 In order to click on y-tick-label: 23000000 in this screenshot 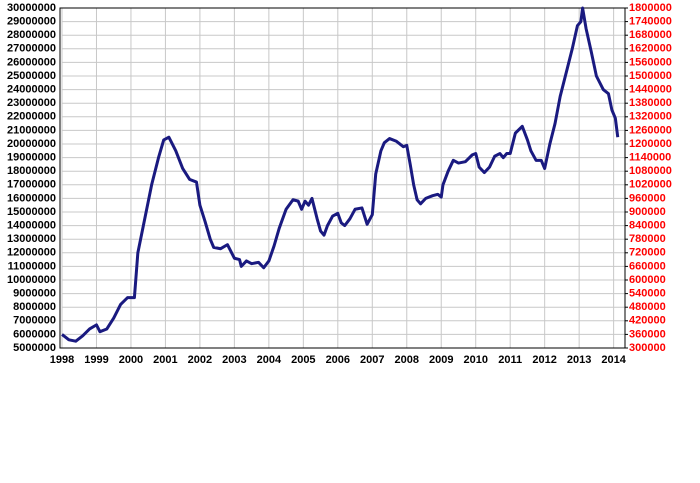, I will do `click(31, 103)`.